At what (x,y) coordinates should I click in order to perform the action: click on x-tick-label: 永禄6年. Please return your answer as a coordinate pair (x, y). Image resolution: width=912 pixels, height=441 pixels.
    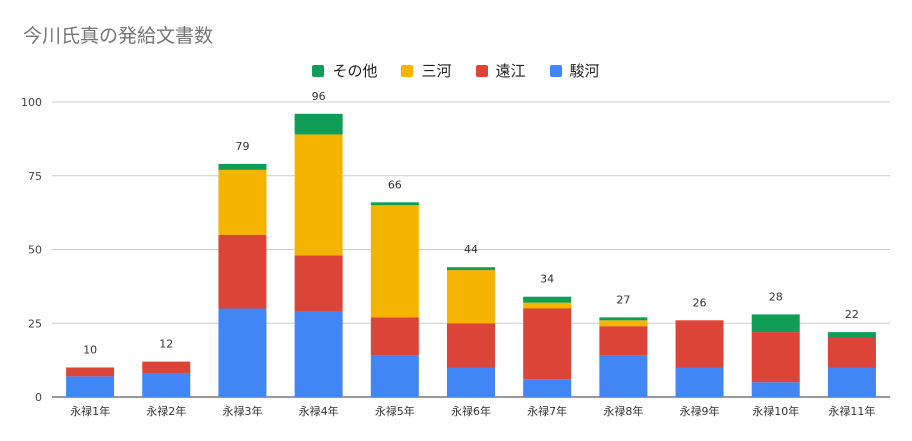
    Looking at the image, I should click on (471, 411).